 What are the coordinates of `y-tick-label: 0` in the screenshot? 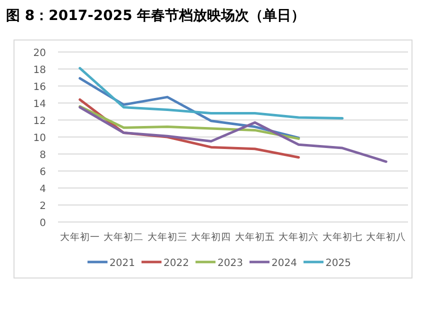 It's located at (43, 223).